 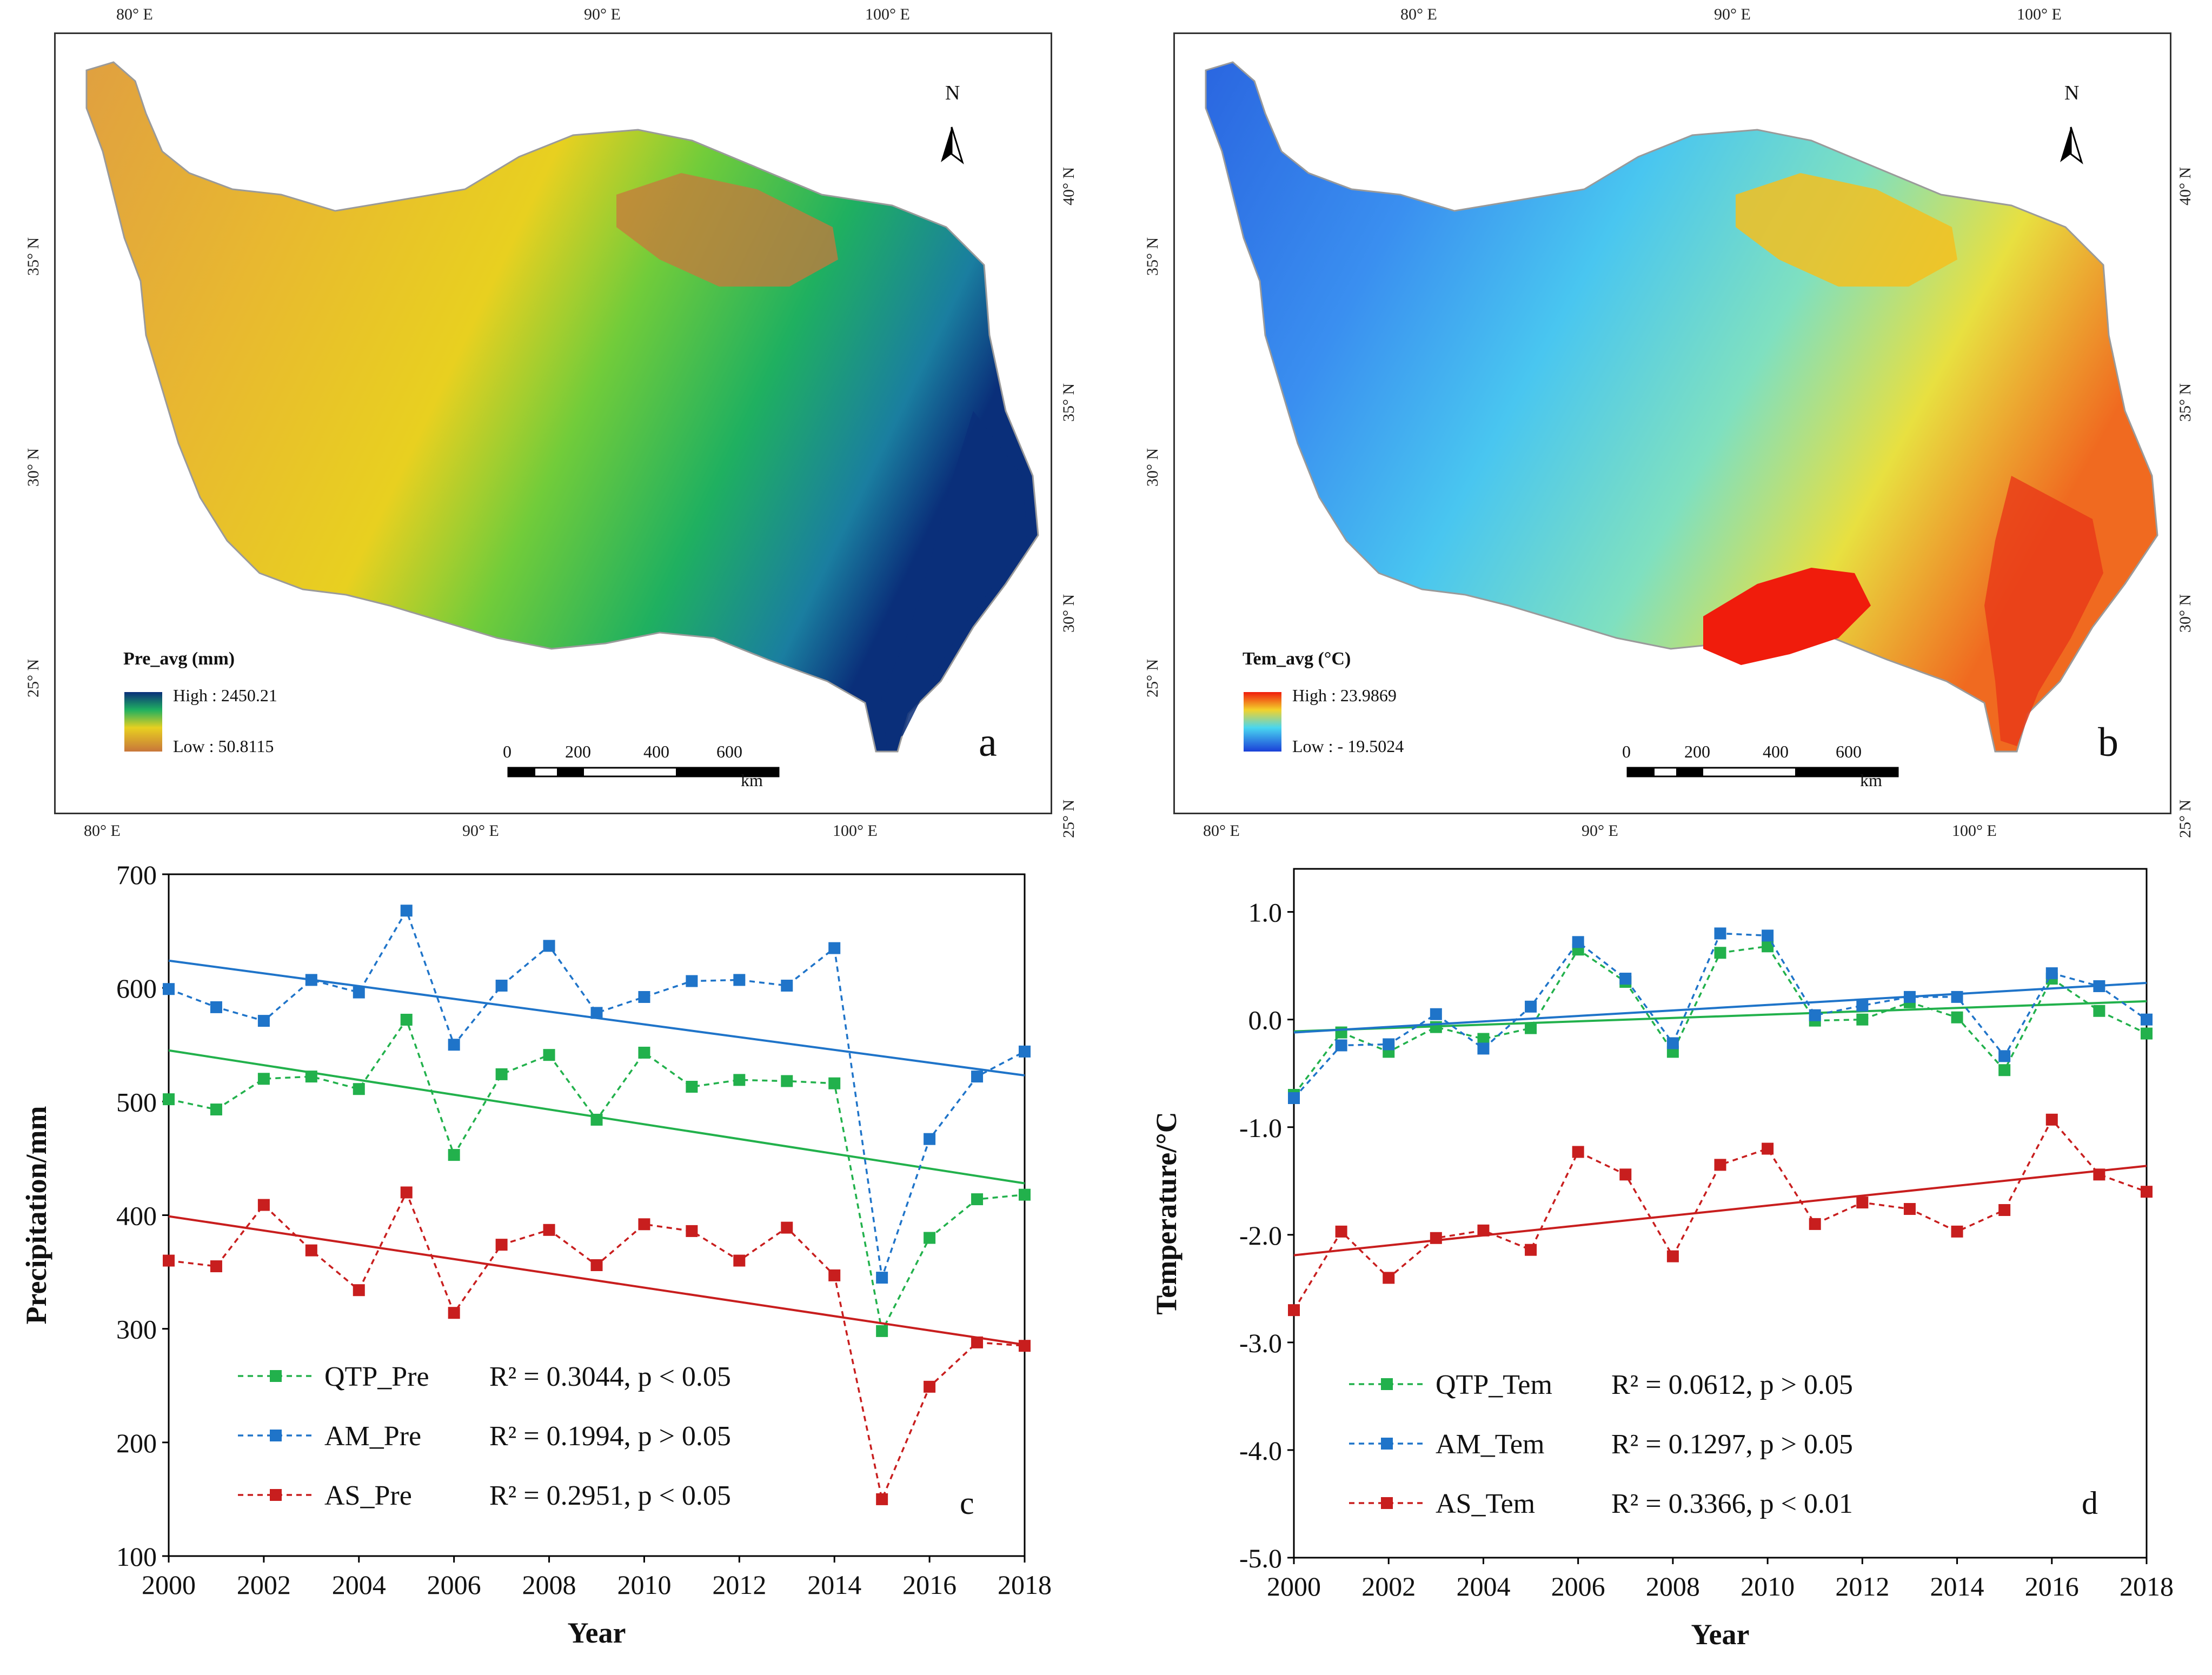 I want to click on x-tick-label: 2004, so click(x=1483, y=1586).